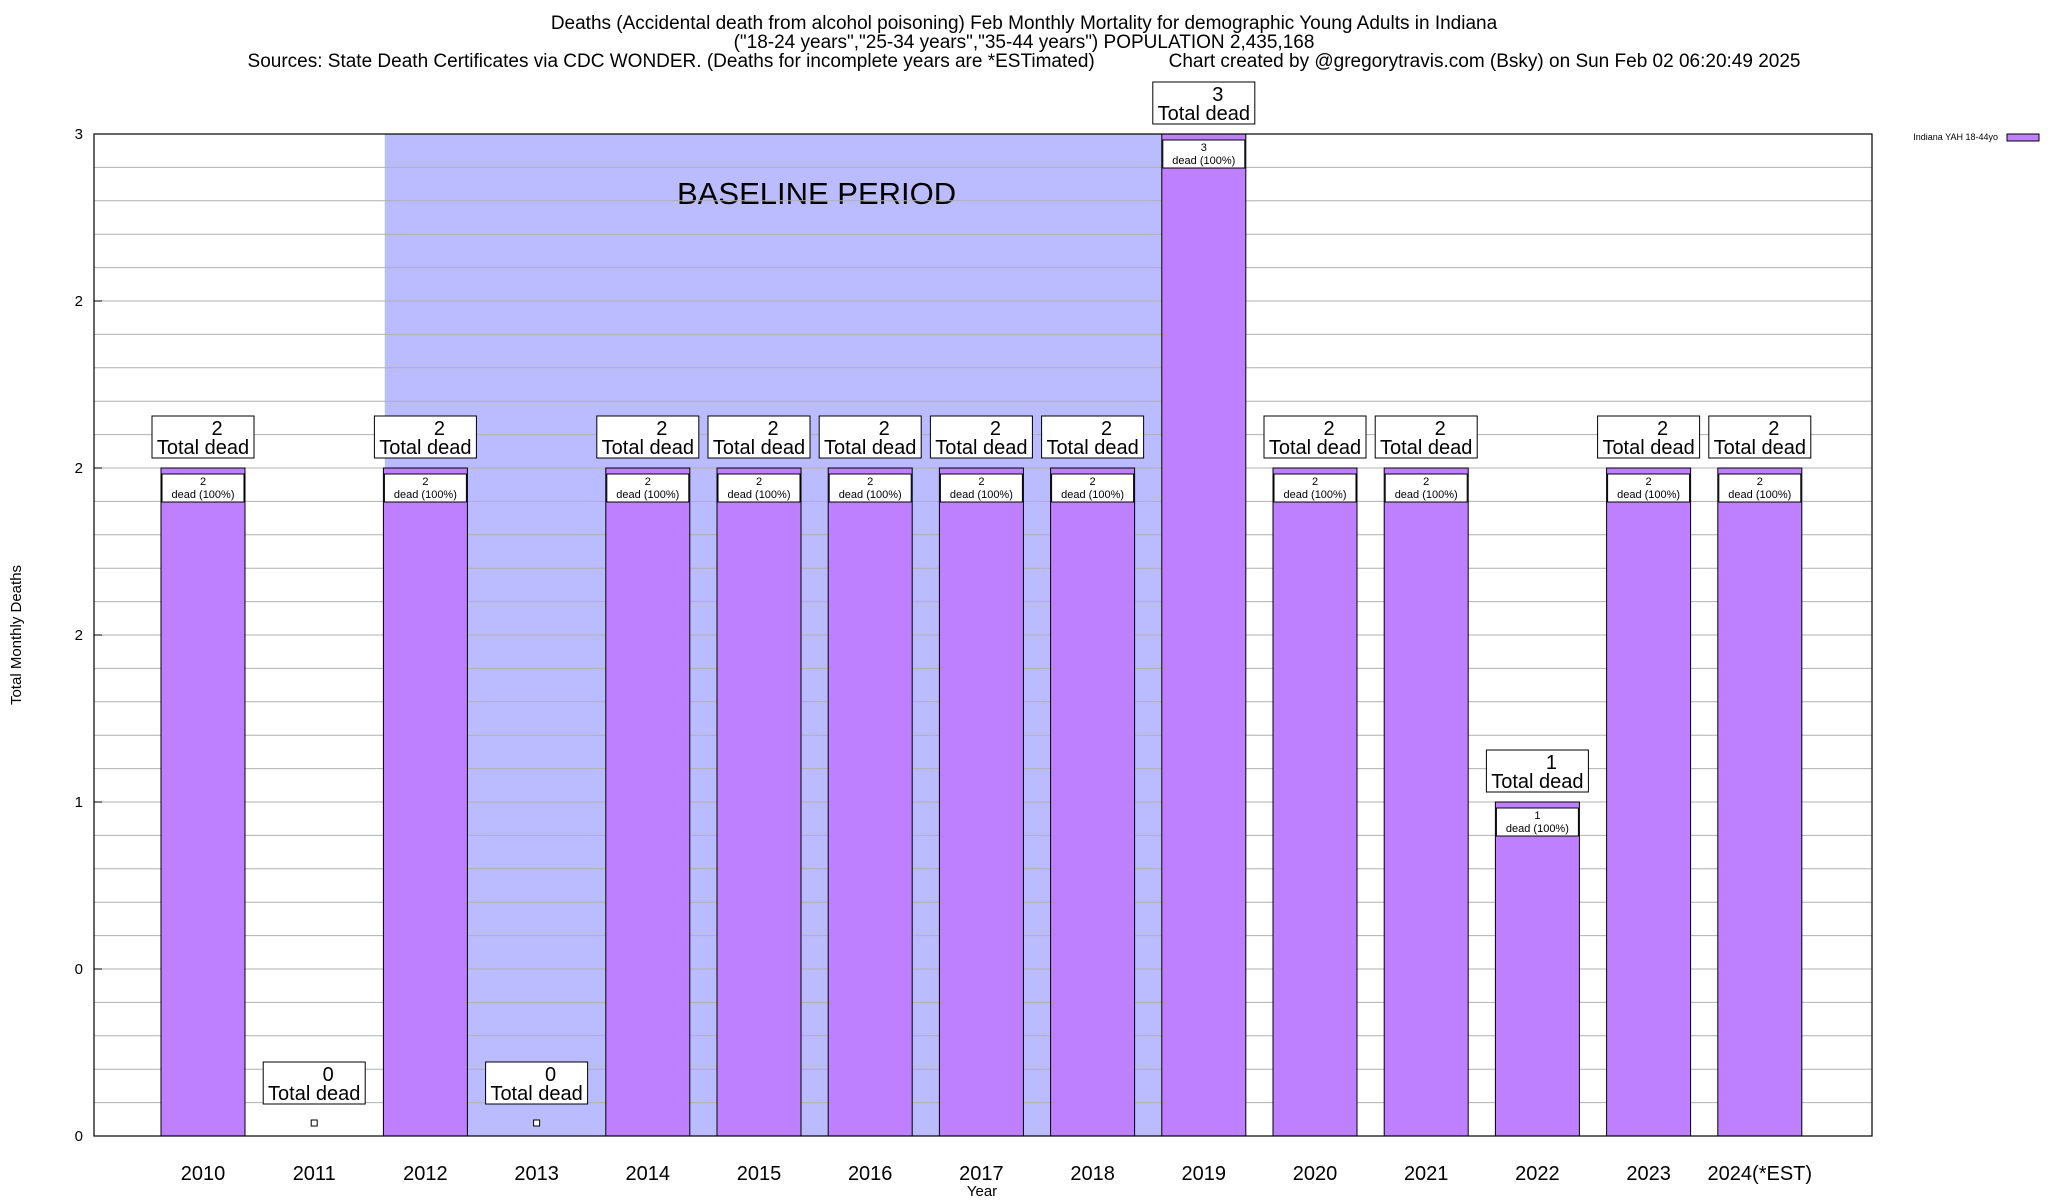 Image resolution: width=2048 pixels, height=1200 pixels. What do you see at coordinates (1537, 1174) in the screenshot?
I see `x-tick-label: 2022` at bounding box center [1537, 1174].